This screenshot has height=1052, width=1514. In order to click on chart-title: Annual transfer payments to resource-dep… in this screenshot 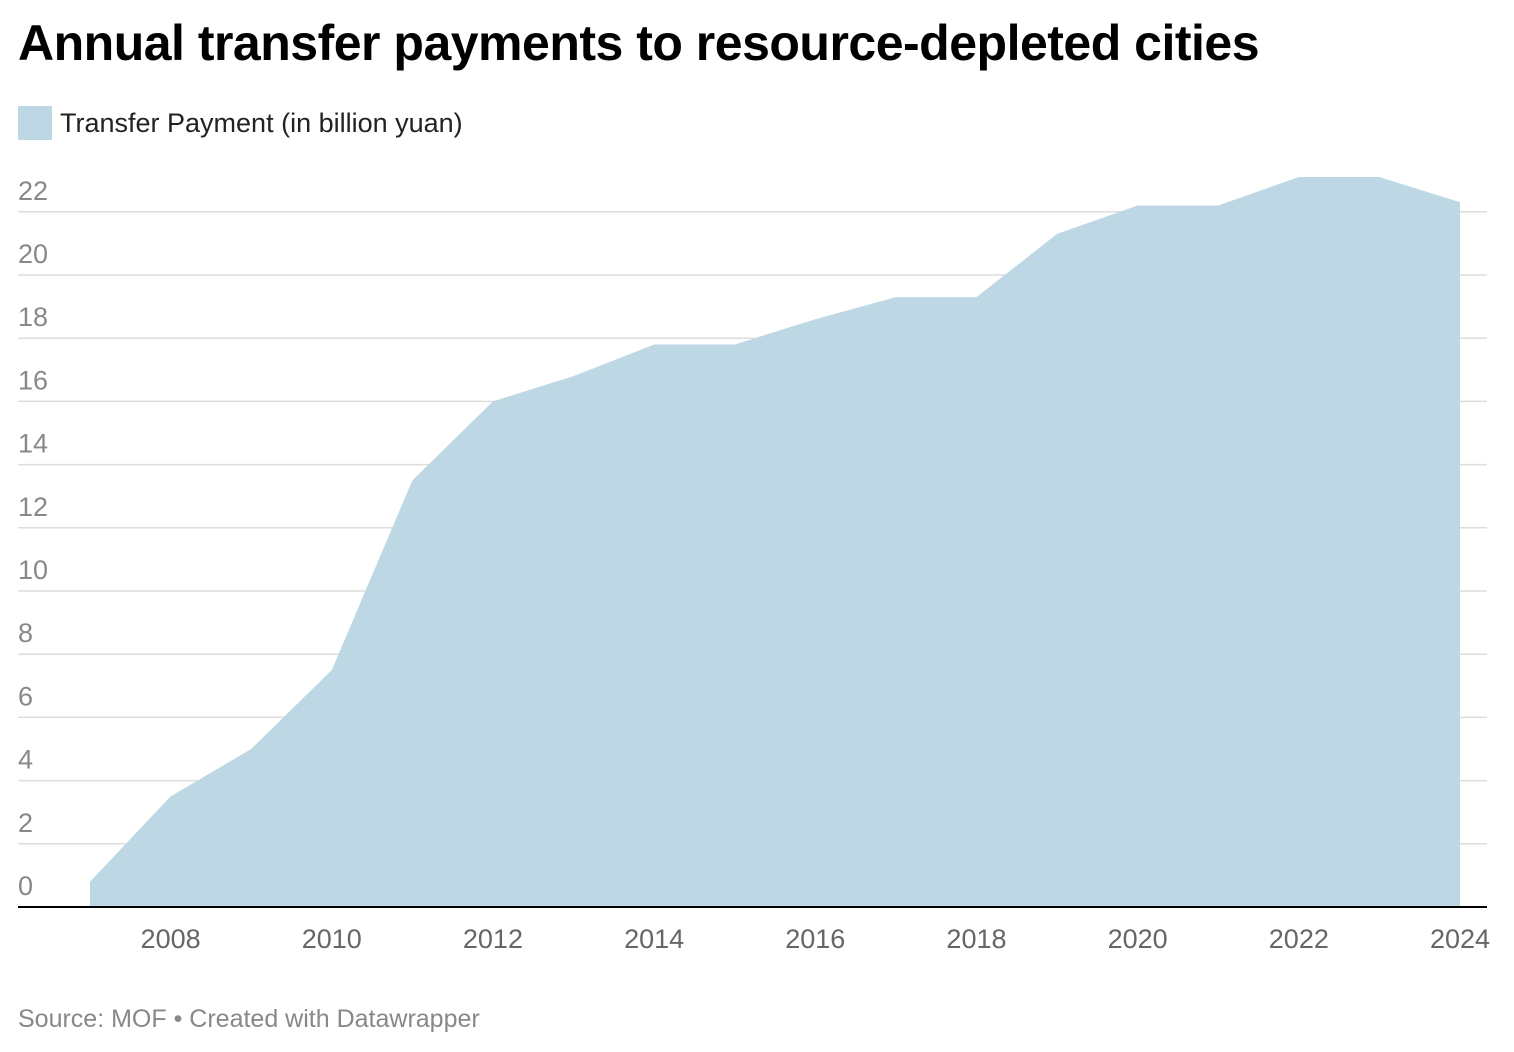, I will do `click(639, 43)`.